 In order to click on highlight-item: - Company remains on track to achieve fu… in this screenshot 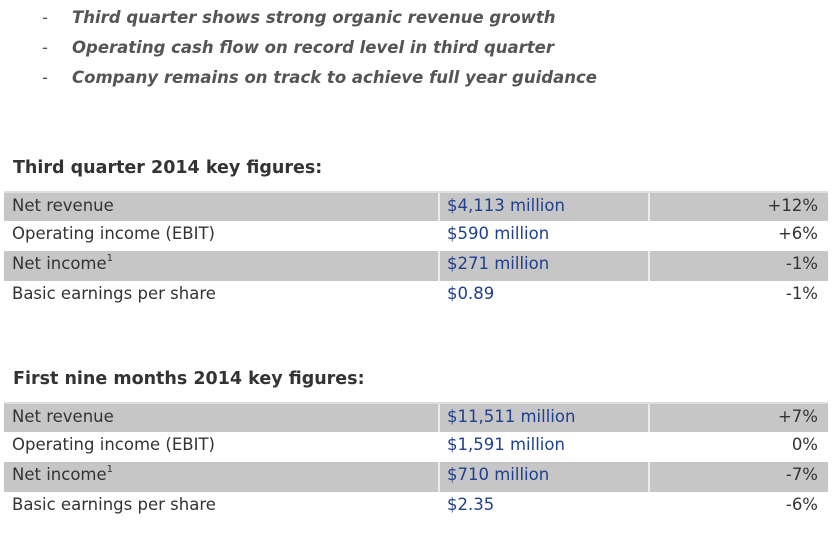, I will do `click(418, 80)`.